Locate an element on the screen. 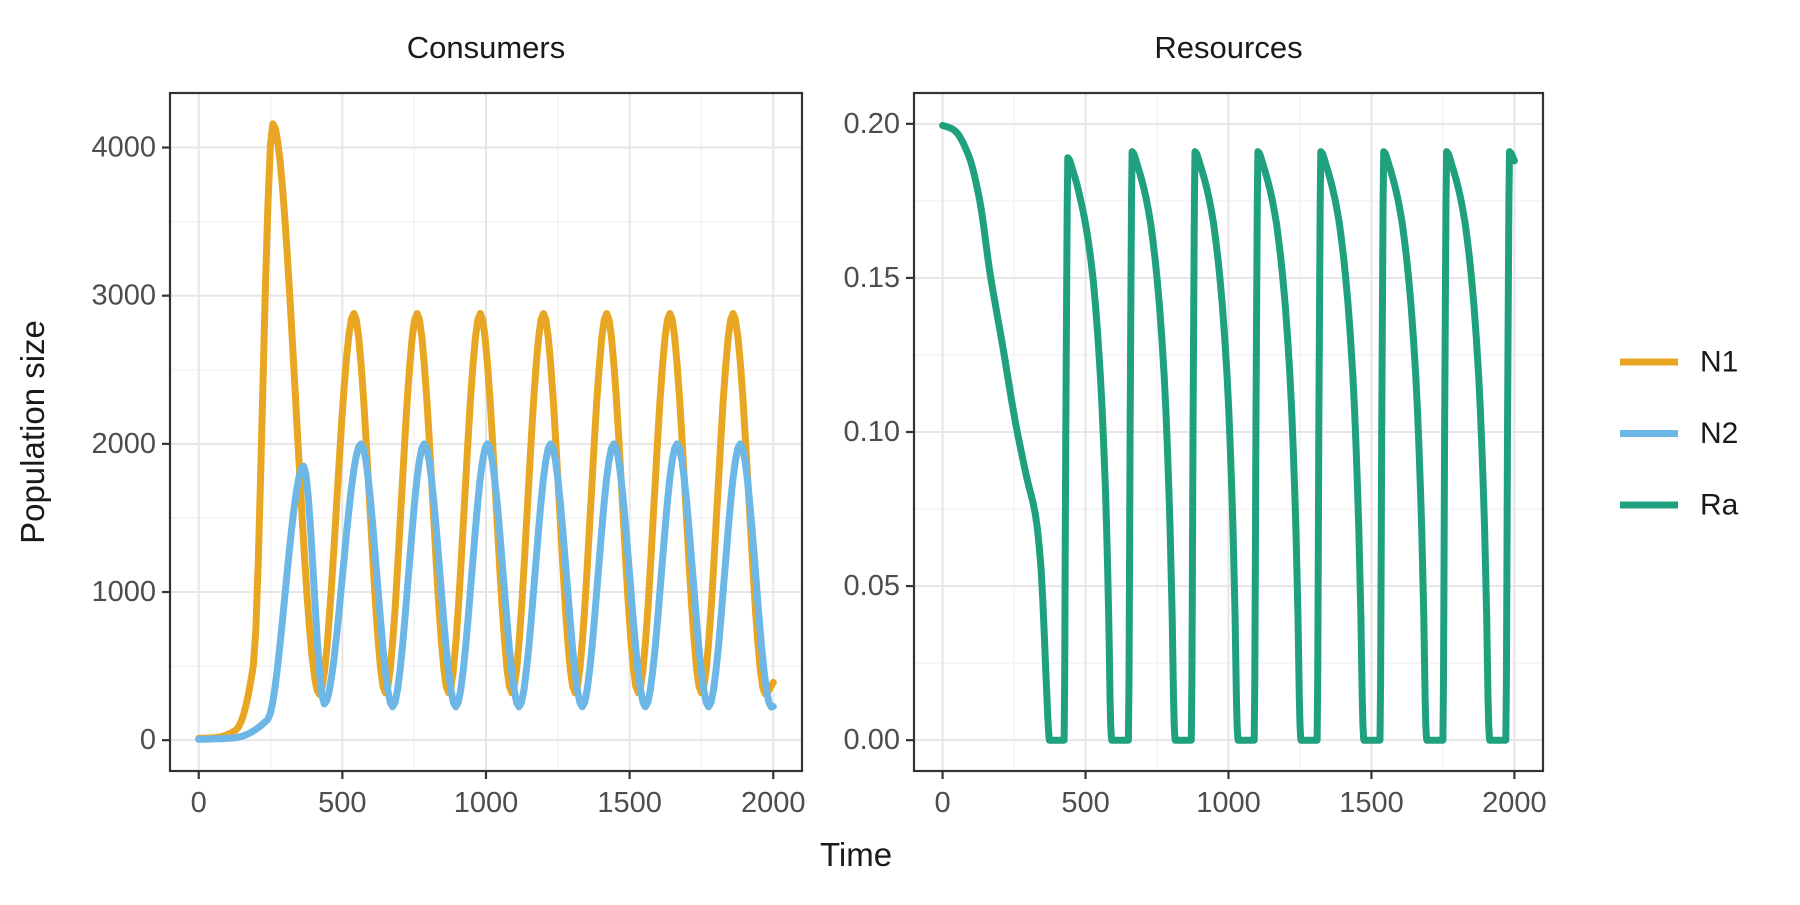 The height and width of the screenshot is (905, 1800). y-tick-label: 0.00 is located at coordinates (872, 740).